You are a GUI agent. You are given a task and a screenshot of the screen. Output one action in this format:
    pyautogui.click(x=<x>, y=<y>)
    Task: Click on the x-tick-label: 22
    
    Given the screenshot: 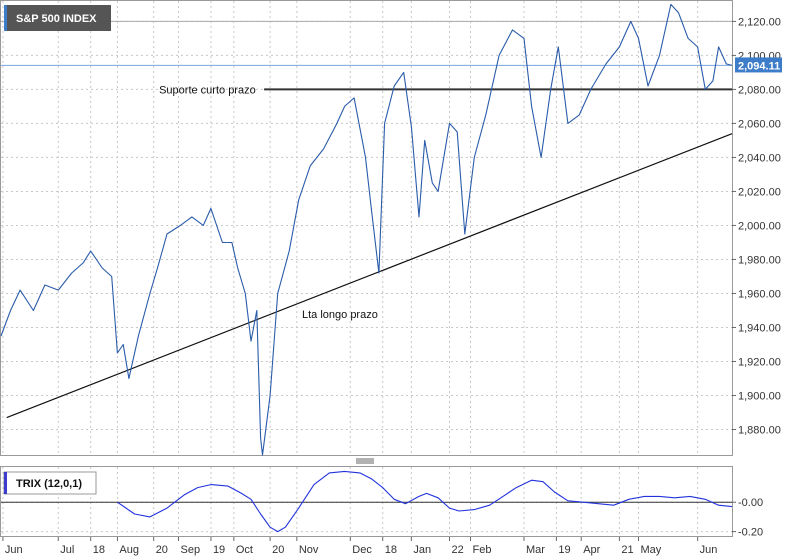 What is the action you would take?
    pyautogui.click(x=458, y=550)
    